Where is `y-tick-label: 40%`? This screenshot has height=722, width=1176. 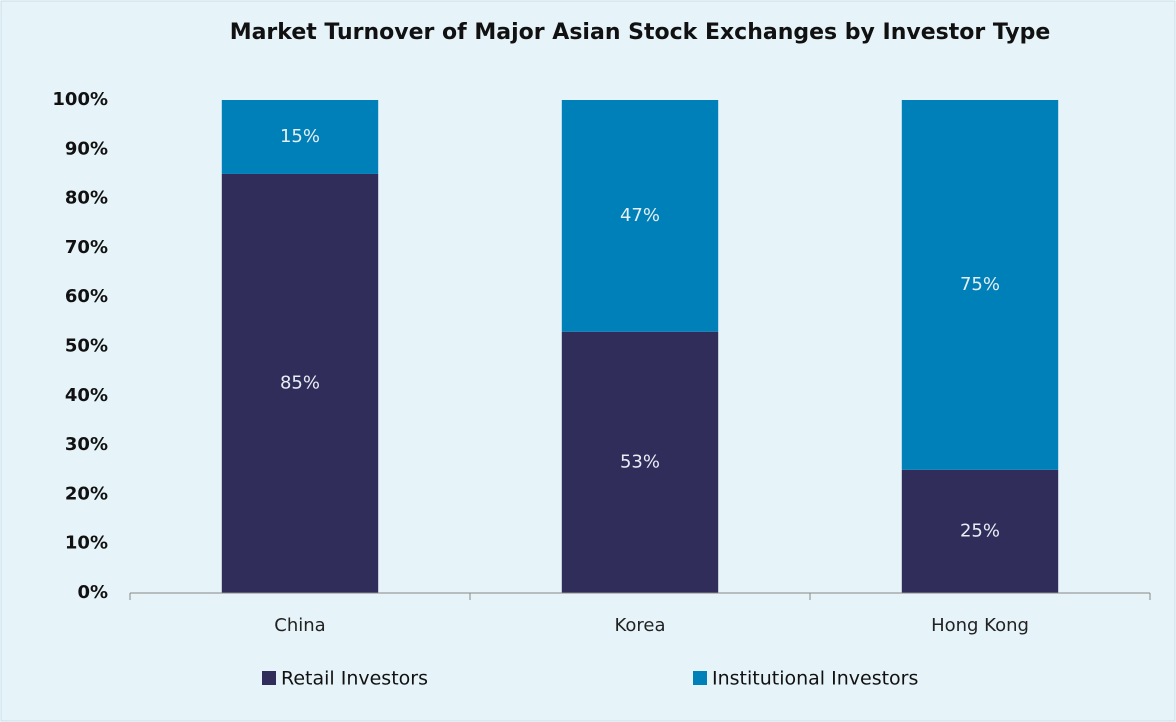
y-tick-label: 40% is located at coordinates (86, 395).